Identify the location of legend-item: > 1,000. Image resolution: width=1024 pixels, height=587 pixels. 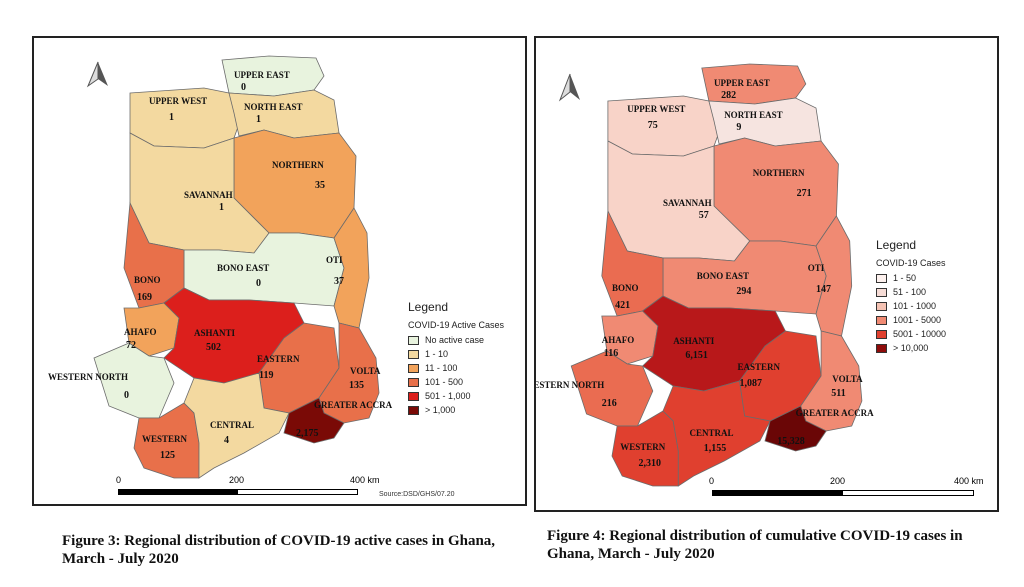
(456, 410).